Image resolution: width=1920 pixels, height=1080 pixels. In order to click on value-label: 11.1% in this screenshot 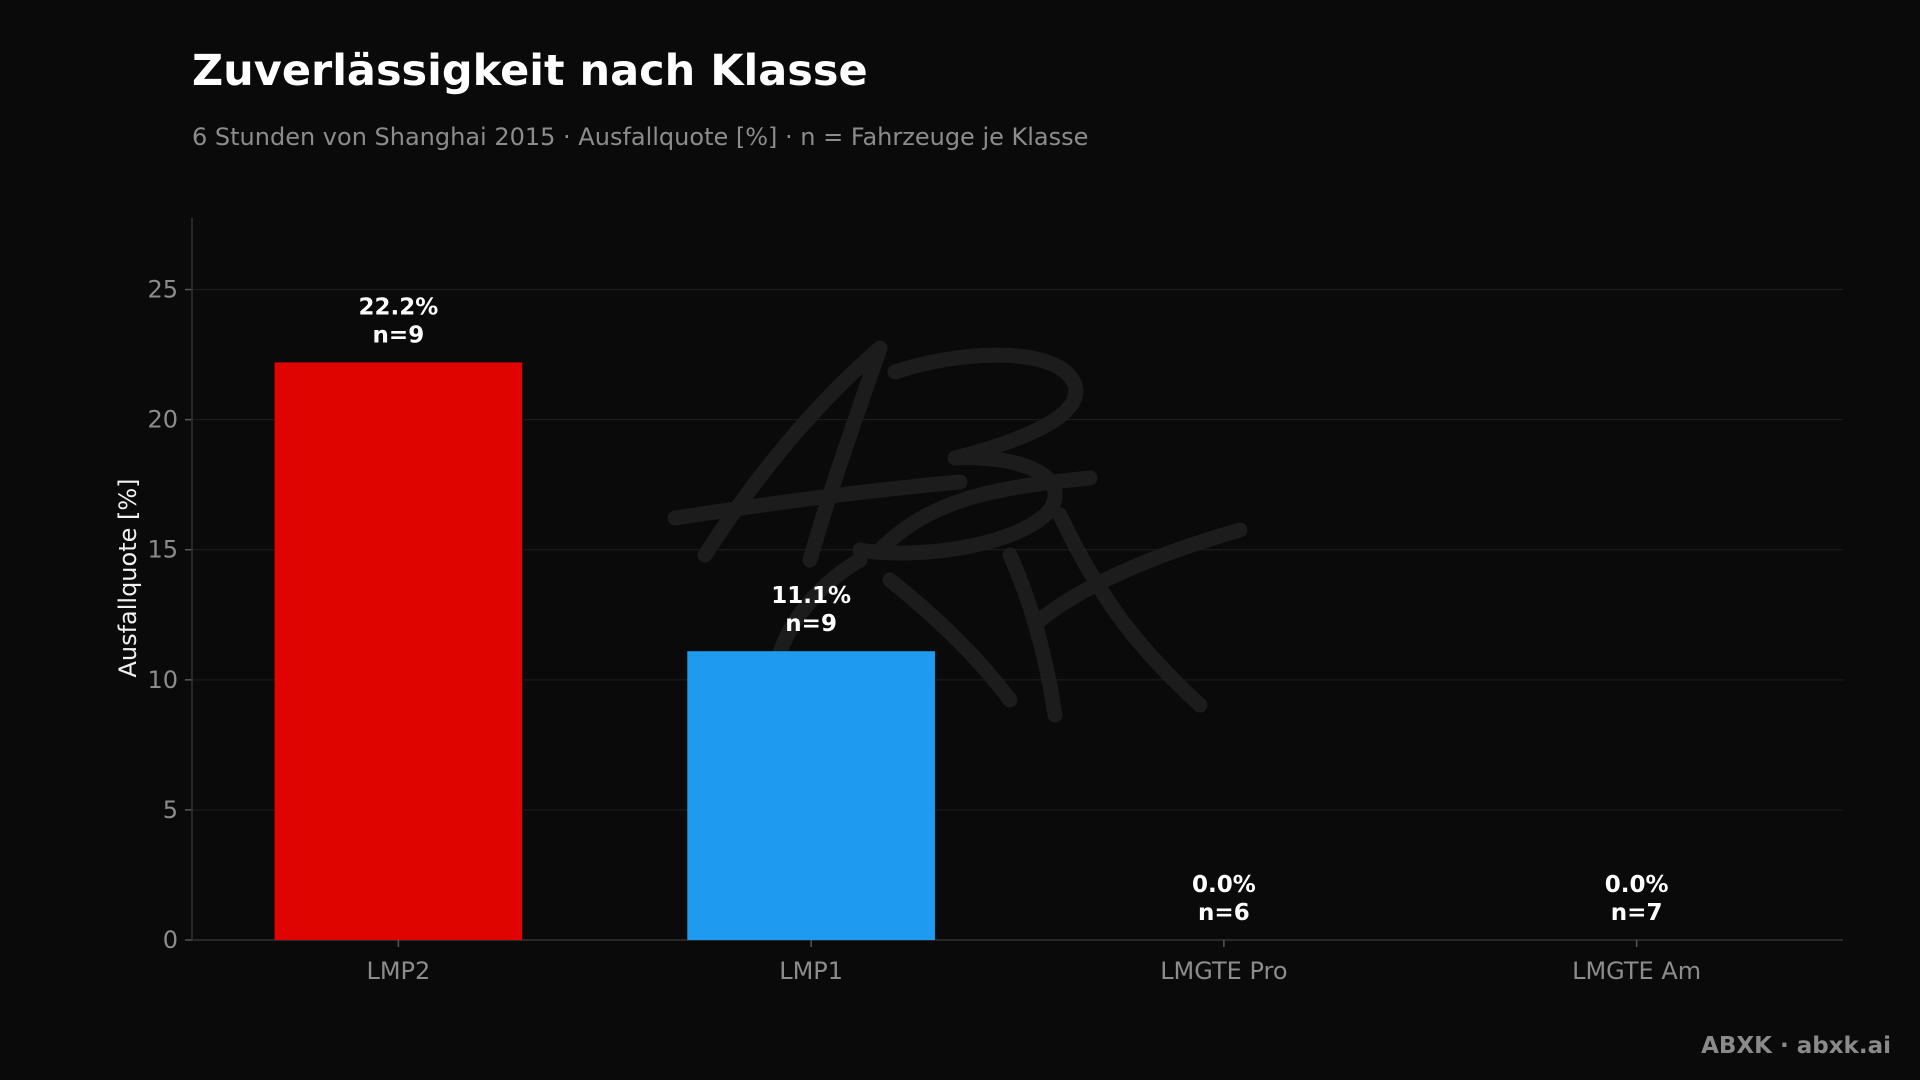, I will do `click(811, 596)`.